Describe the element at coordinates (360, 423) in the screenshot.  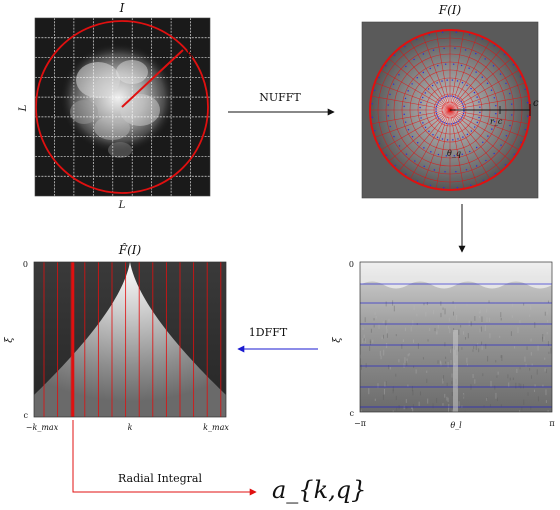
I see `polar-x-left: −π` at that location.